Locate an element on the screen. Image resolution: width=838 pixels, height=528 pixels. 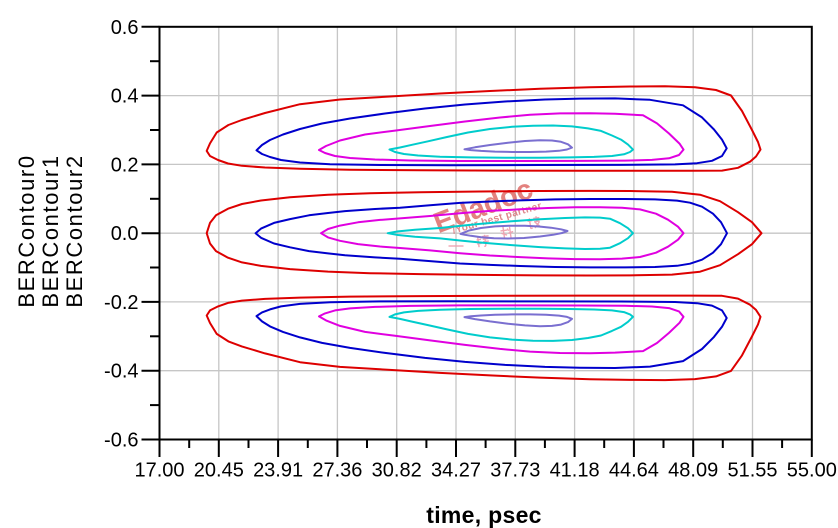
svg-text: 0.4 is located at coordinates (125, 97).